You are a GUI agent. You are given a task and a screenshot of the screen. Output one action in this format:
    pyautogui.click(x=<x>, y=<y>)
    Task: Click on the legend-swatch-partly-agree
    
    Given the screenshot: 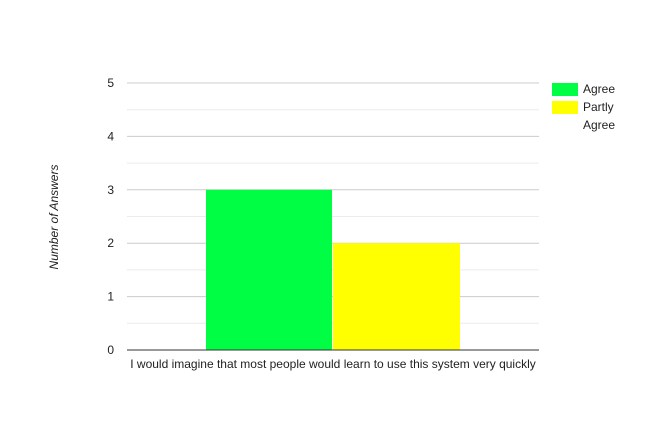 What is the action you would take?
    pyautogui.click(x=565, y=107)
    